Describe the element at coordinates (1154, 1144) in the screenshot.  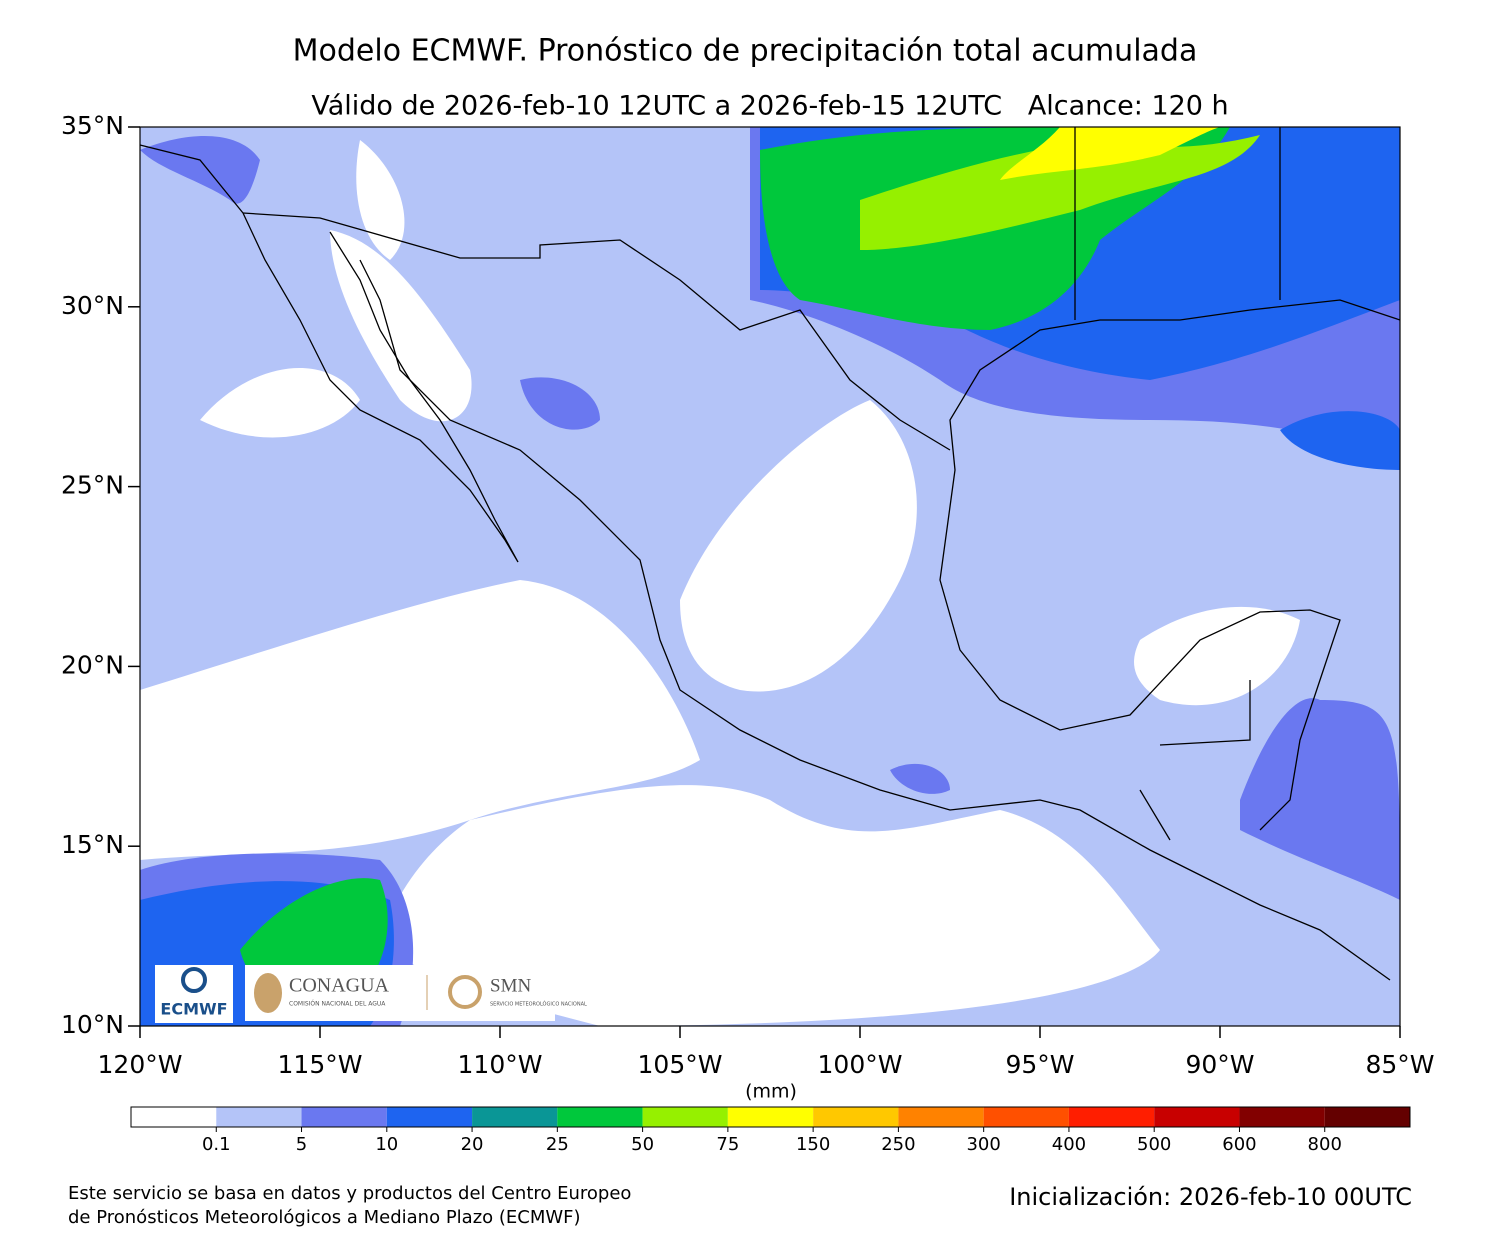
I see `colorbar-label: 500` at that location.